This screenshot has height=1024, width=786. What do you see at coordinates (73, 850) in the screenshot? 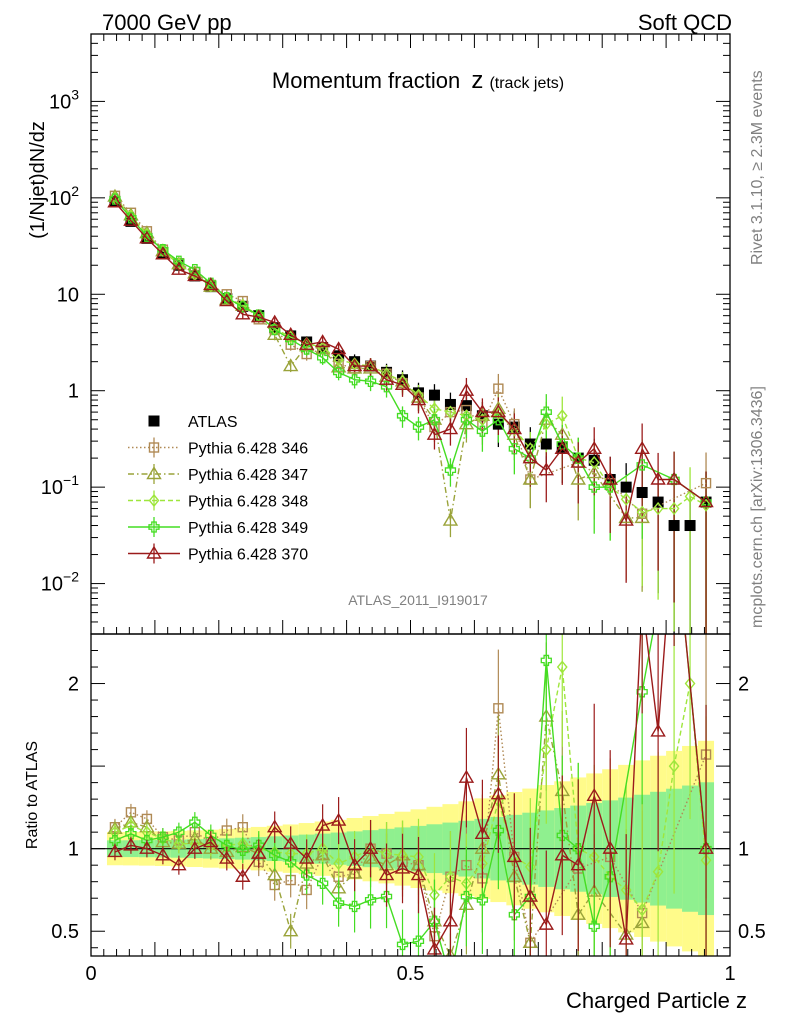
I see `ratio-tick-label: 1` at bounding box center [73, 850].